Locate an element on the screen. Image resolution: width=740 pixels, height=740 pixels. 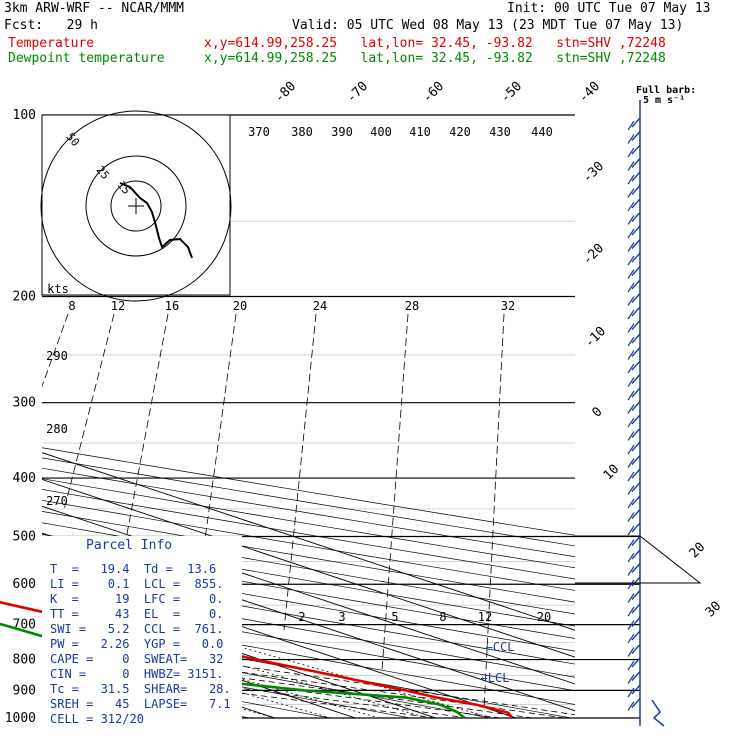
temperature-tick-label: -60 is located at coordinates (433, 92).